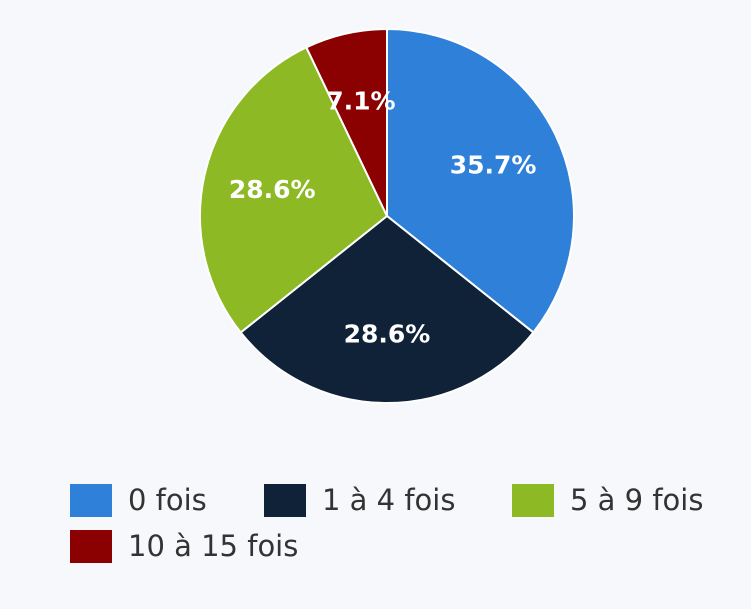  Describe the element at coordinates (387, 309) in the screenshot. I see `pie-slice-1-a-4-fois` at that location.